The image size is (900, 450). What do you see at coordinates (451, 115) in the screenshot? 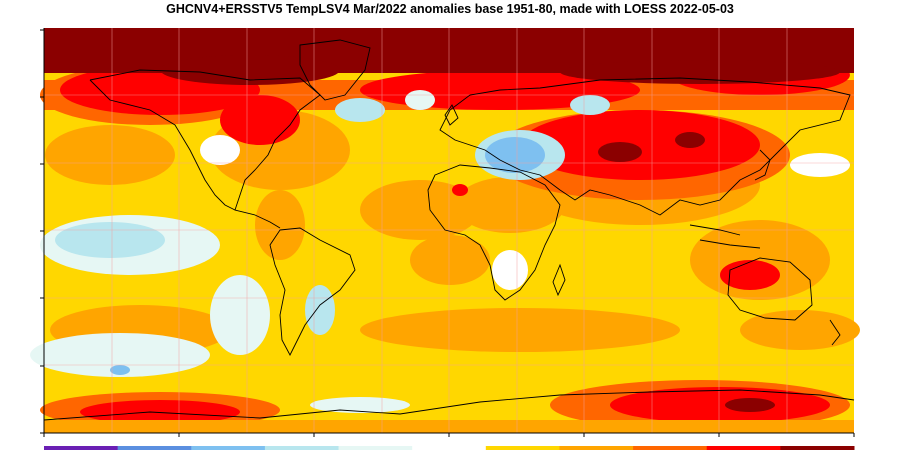
I see `uk-coast` at bounding box center [451, 115].